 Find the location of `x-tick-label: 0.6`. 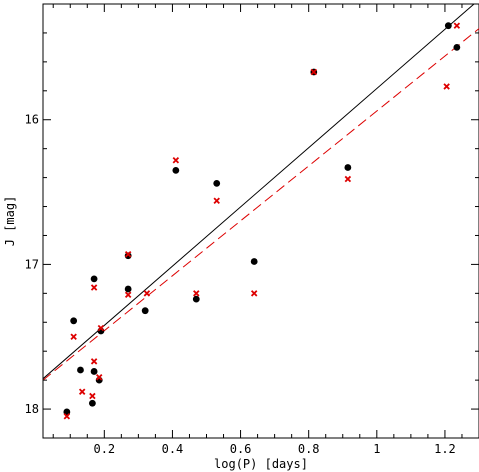

x-tick-label: 0.6 is located at coordinates (241, 449).